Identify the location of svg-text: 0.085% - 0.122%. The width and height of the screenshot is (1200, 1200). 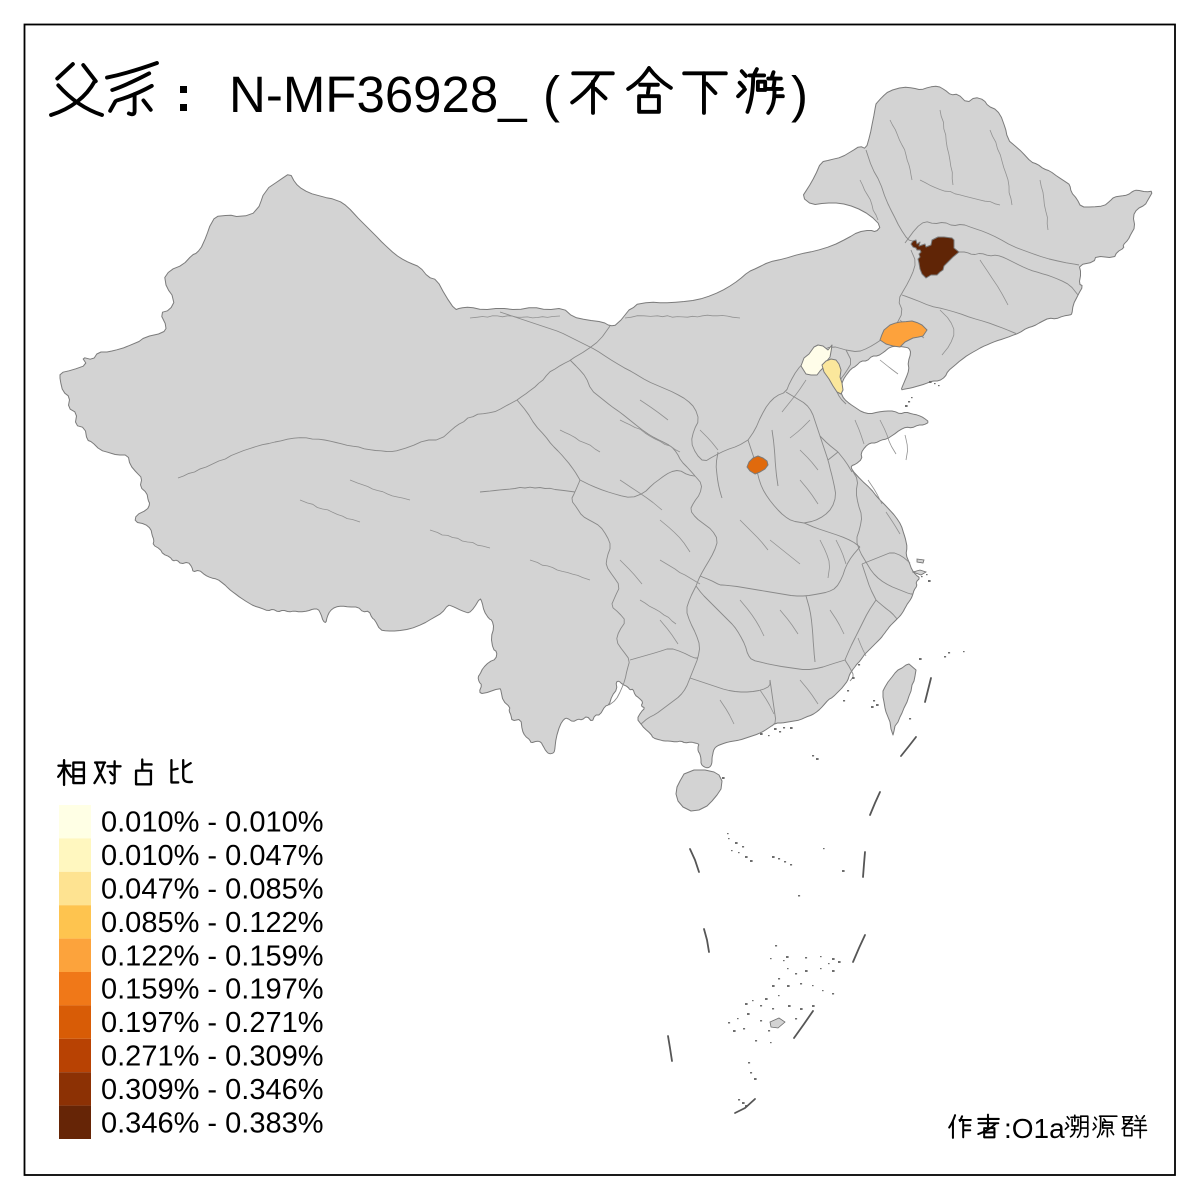
(212, 923).